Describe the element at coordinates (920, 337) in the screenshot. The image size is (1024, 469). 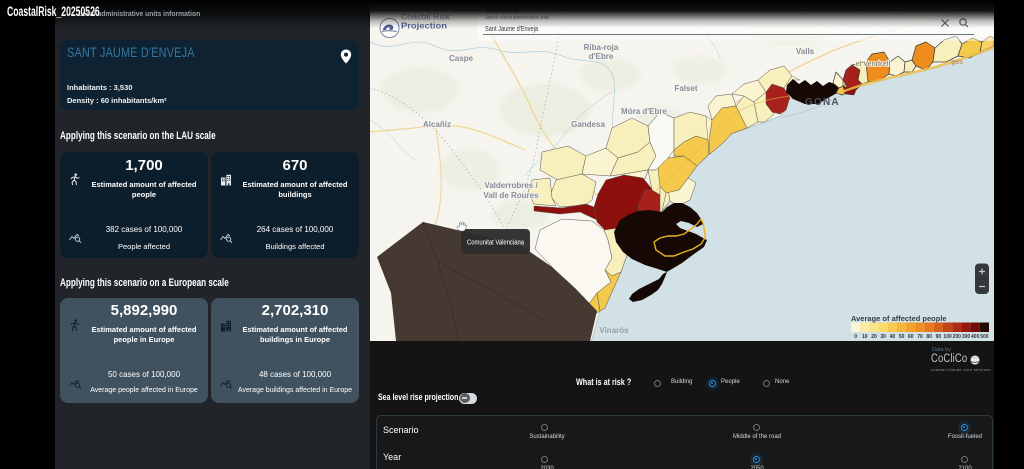
I see `svg-text: 70` at that location.